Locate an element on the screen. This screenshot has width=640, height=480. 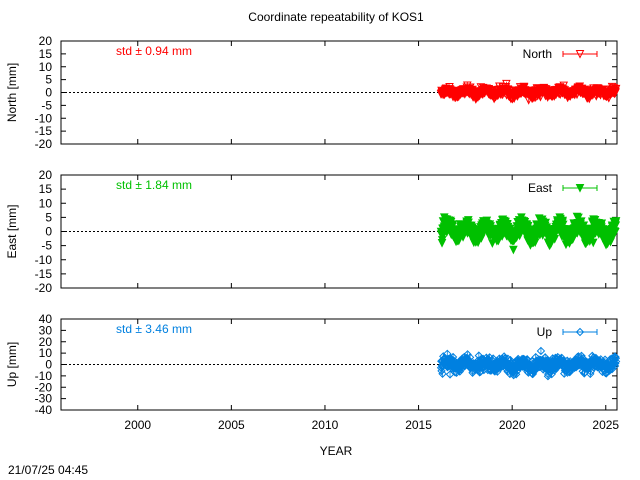
series-up is located at coordinates (528, 363).